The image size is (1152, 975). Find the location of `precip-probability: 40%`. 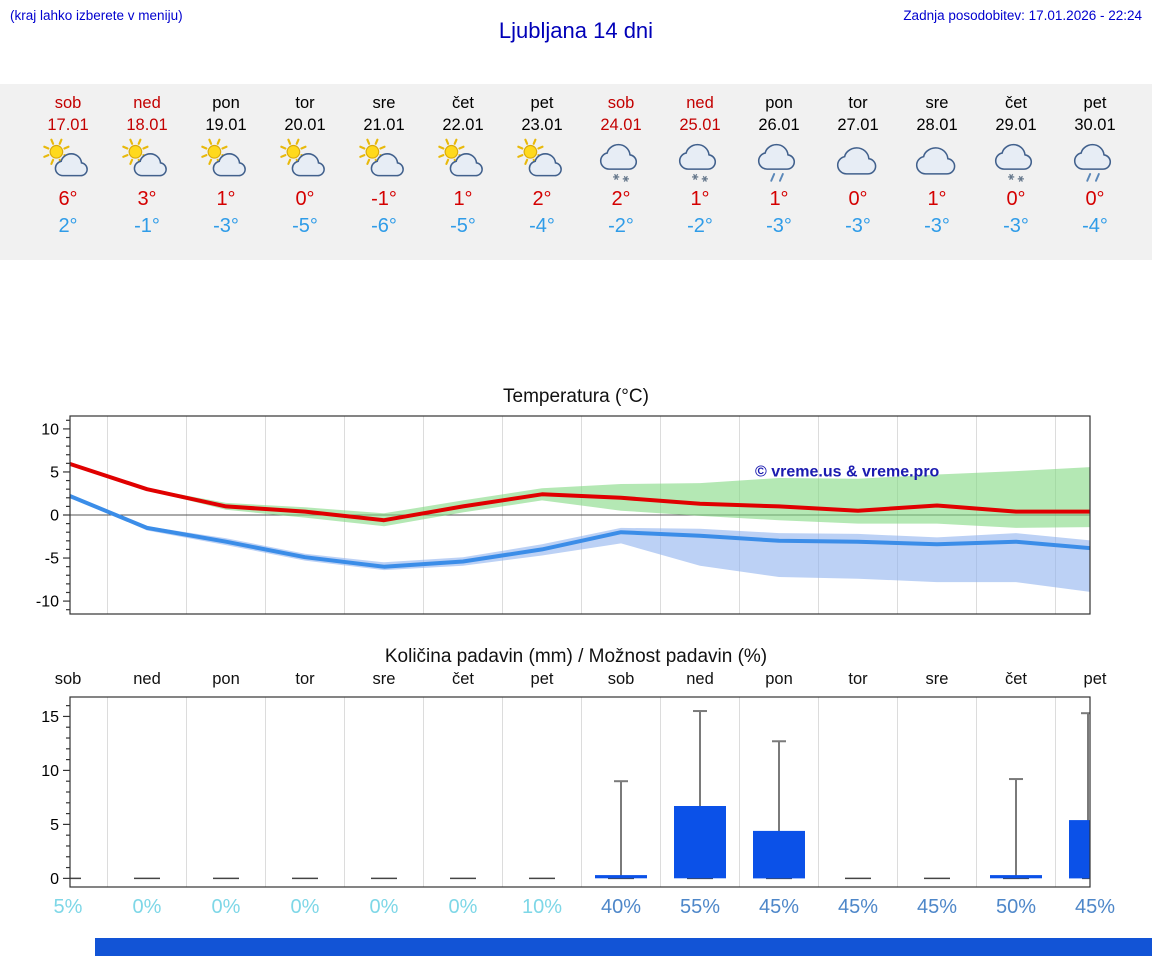

precip-probability: 40% is located at coordinates (621, 907).